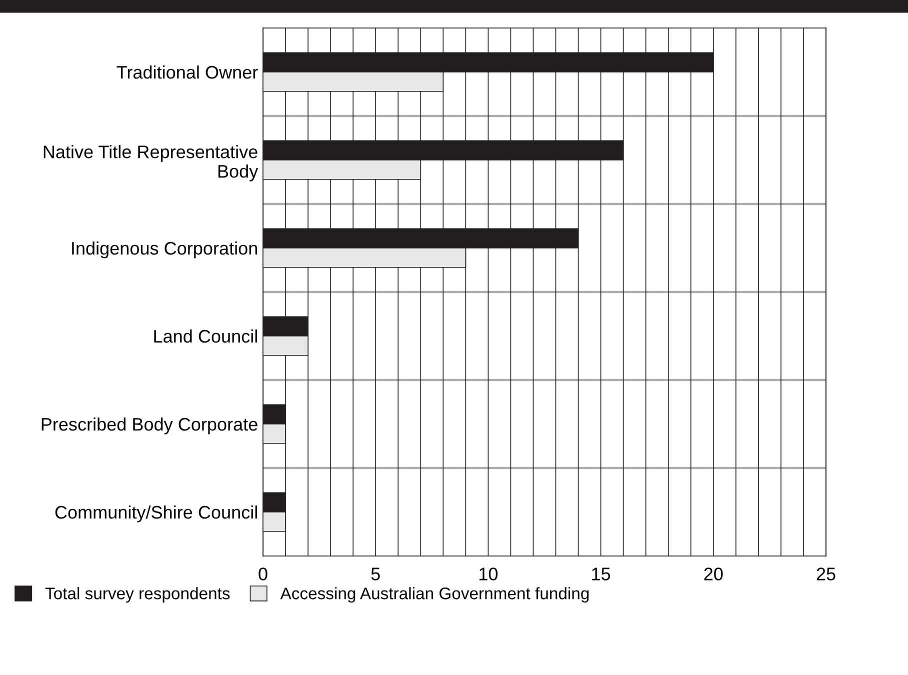  I want to click on y-tick-label: Native Title Representative Body, so click(151, 163).